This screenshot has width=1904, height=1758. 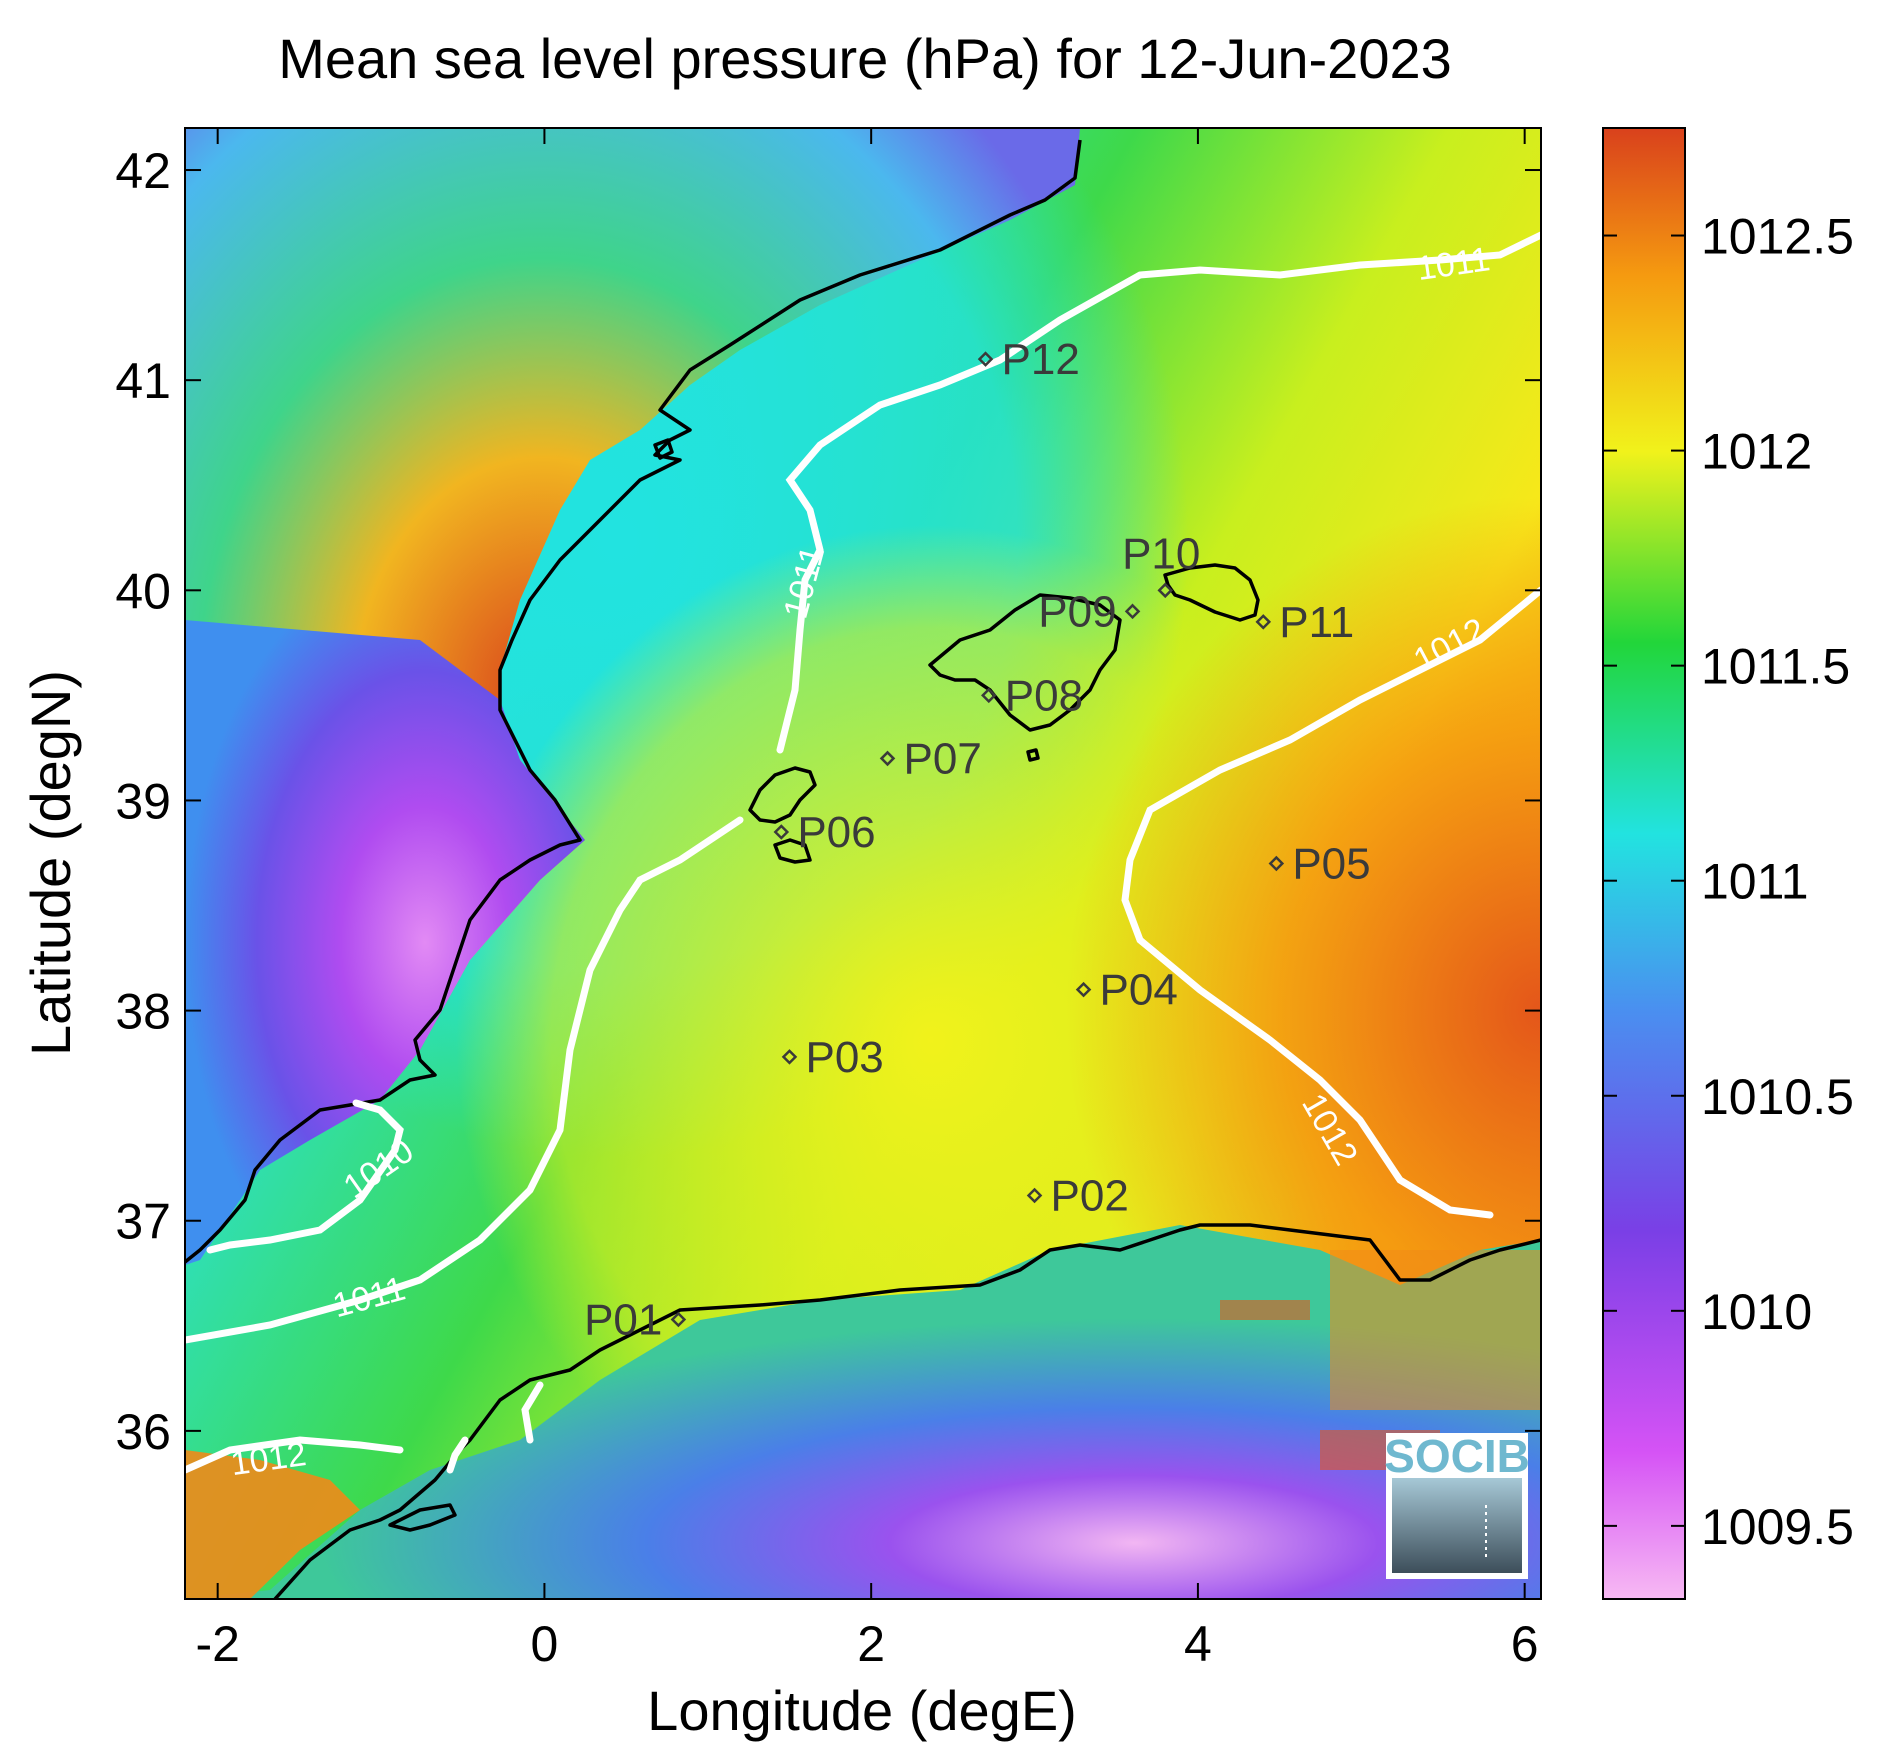 I want to click on point-label: P05, so click(x=1331, y=864).